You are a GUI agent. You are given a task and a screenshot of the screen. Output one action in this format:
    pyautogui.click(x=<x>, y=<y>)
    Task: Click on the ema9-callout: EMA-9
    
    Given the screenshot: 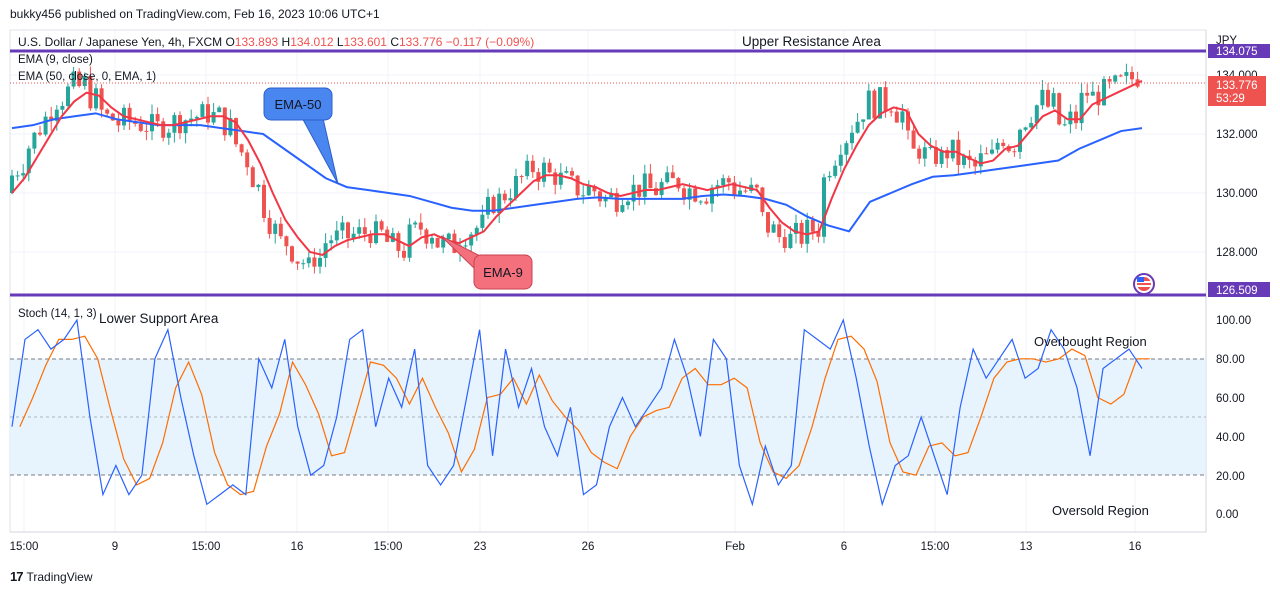 What is the action you would take?
    pyautogui.click(x=486, y=262)
    